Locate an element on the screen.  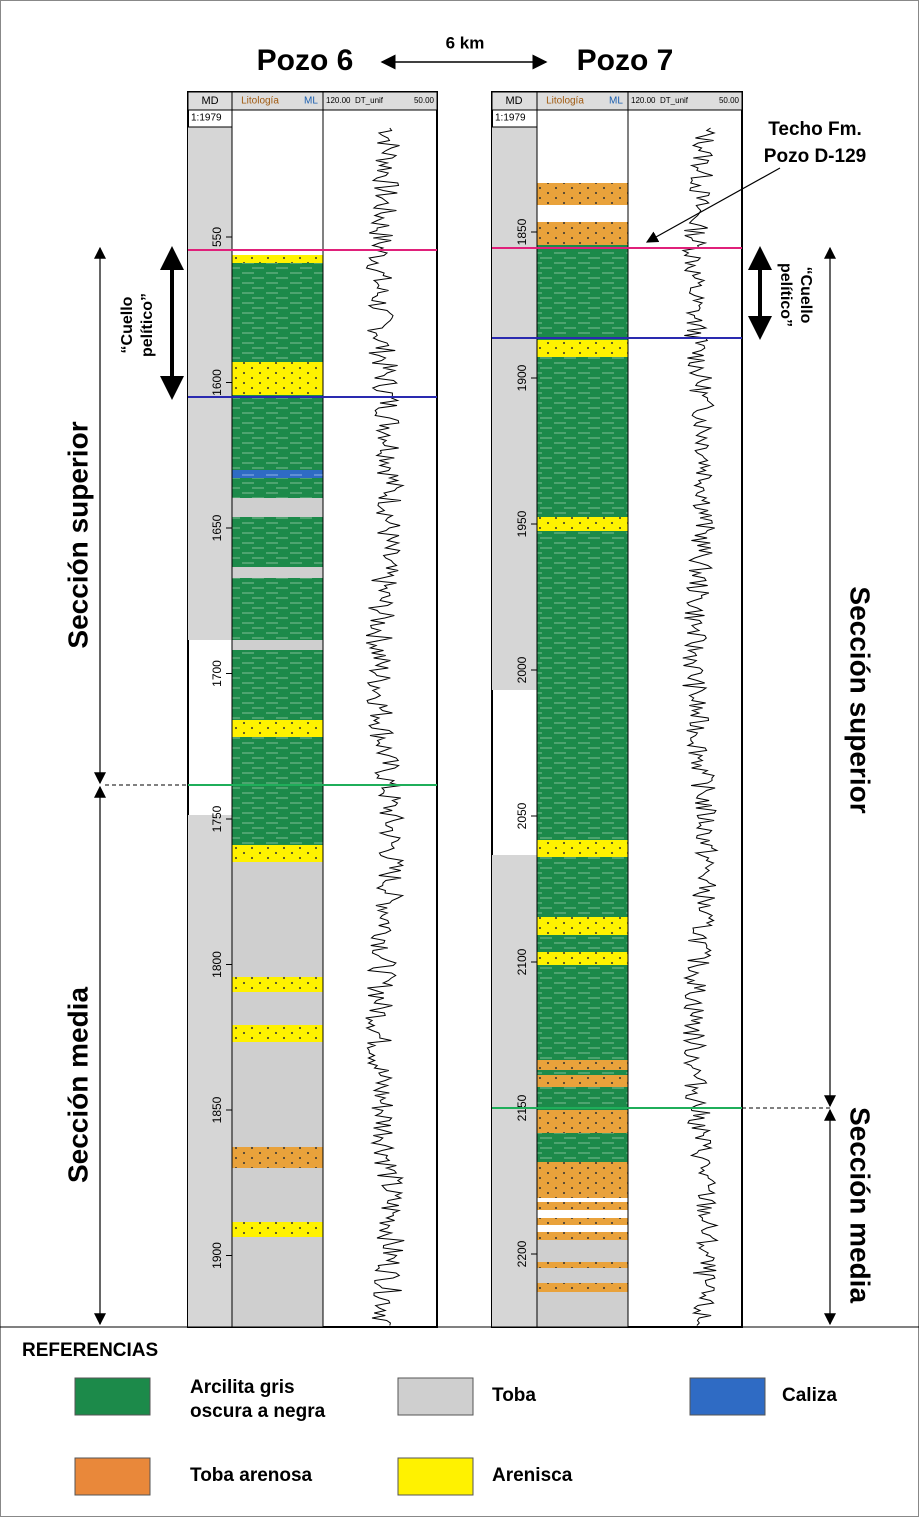
depth-label: 2200 is located at coordinates (522, 1253).